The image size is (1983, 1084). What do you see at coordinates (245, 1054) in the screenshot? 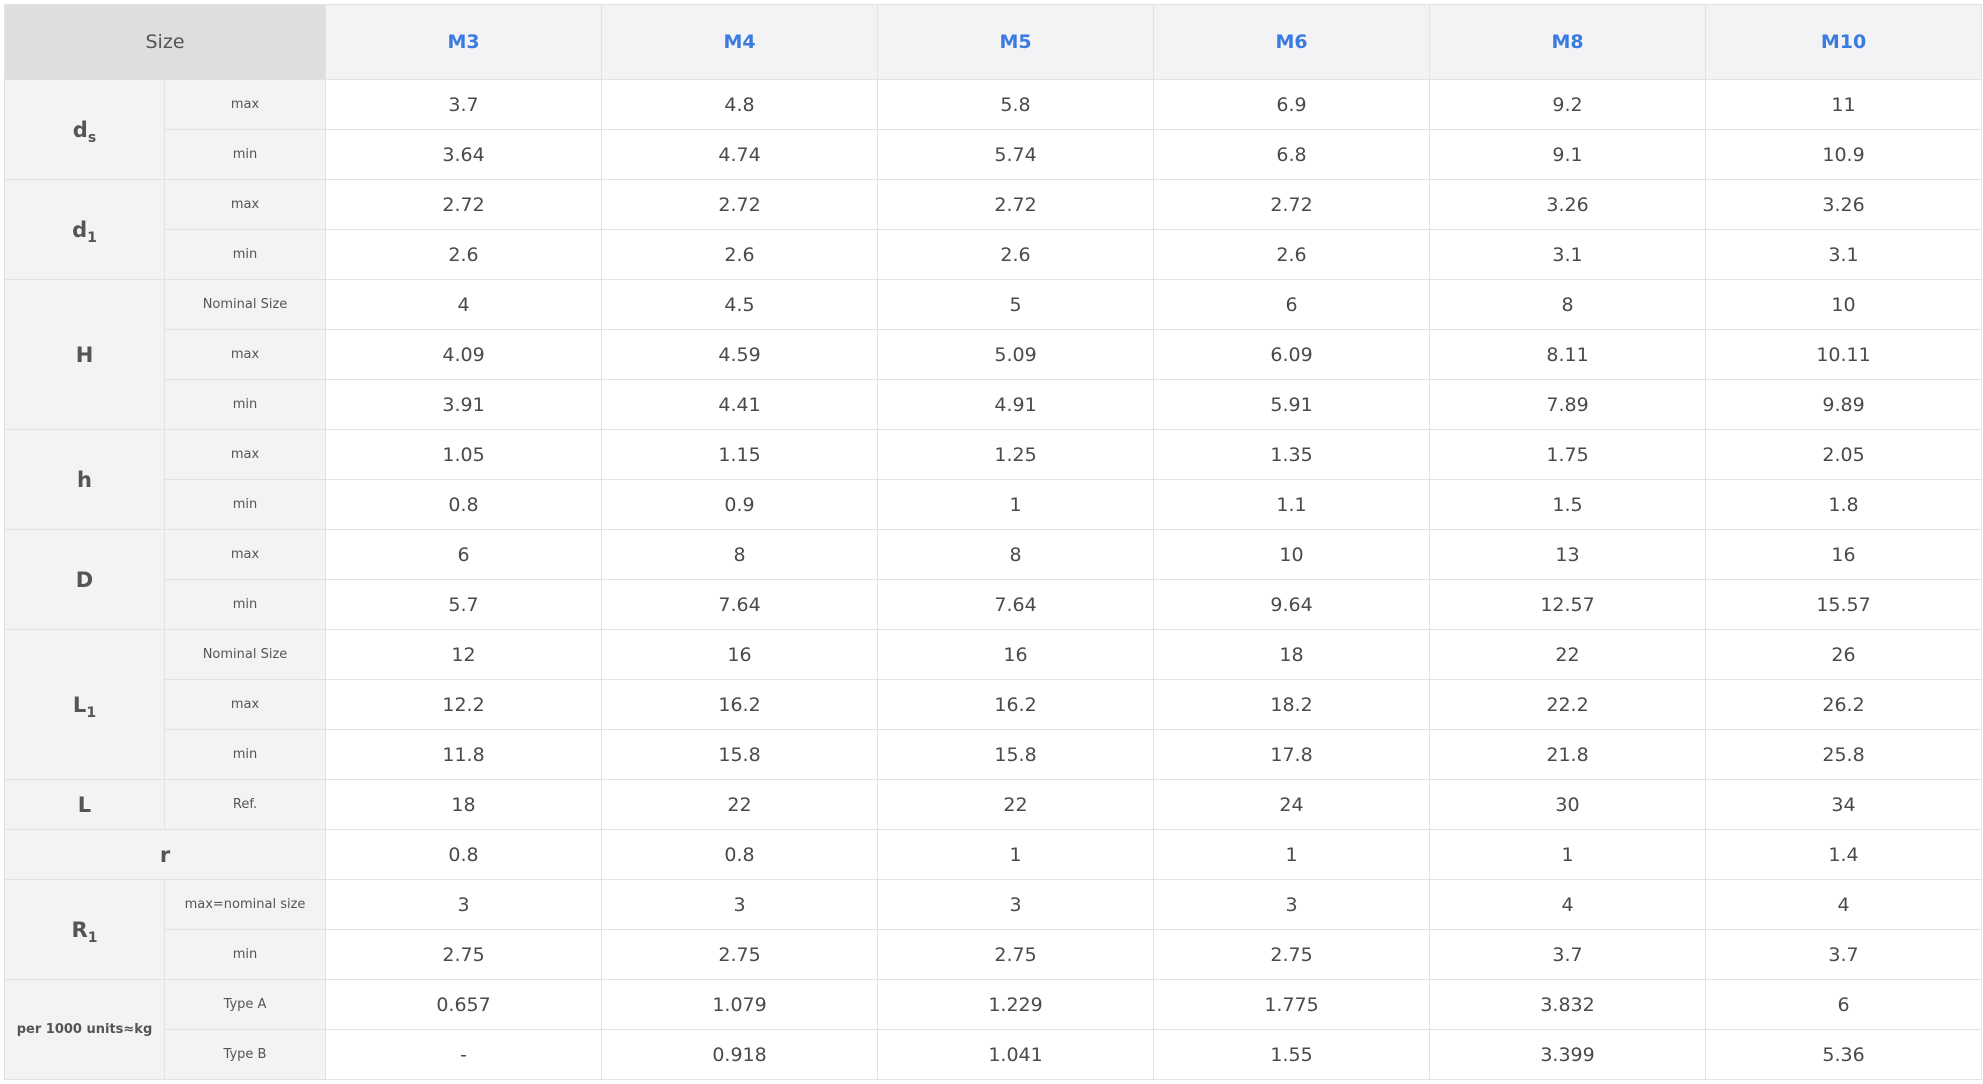
I see `row-qualifier: Type B` at bounding box center [245, 1054].